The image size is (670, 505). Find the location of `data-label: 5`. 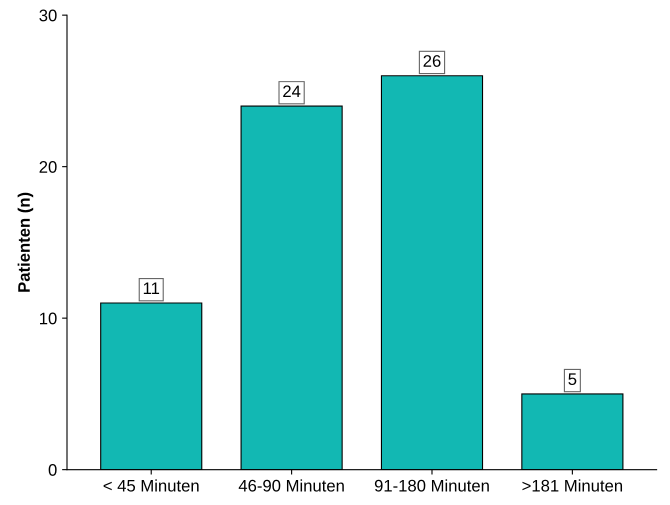

data-label: 5 is located at coordinates (572, 379).